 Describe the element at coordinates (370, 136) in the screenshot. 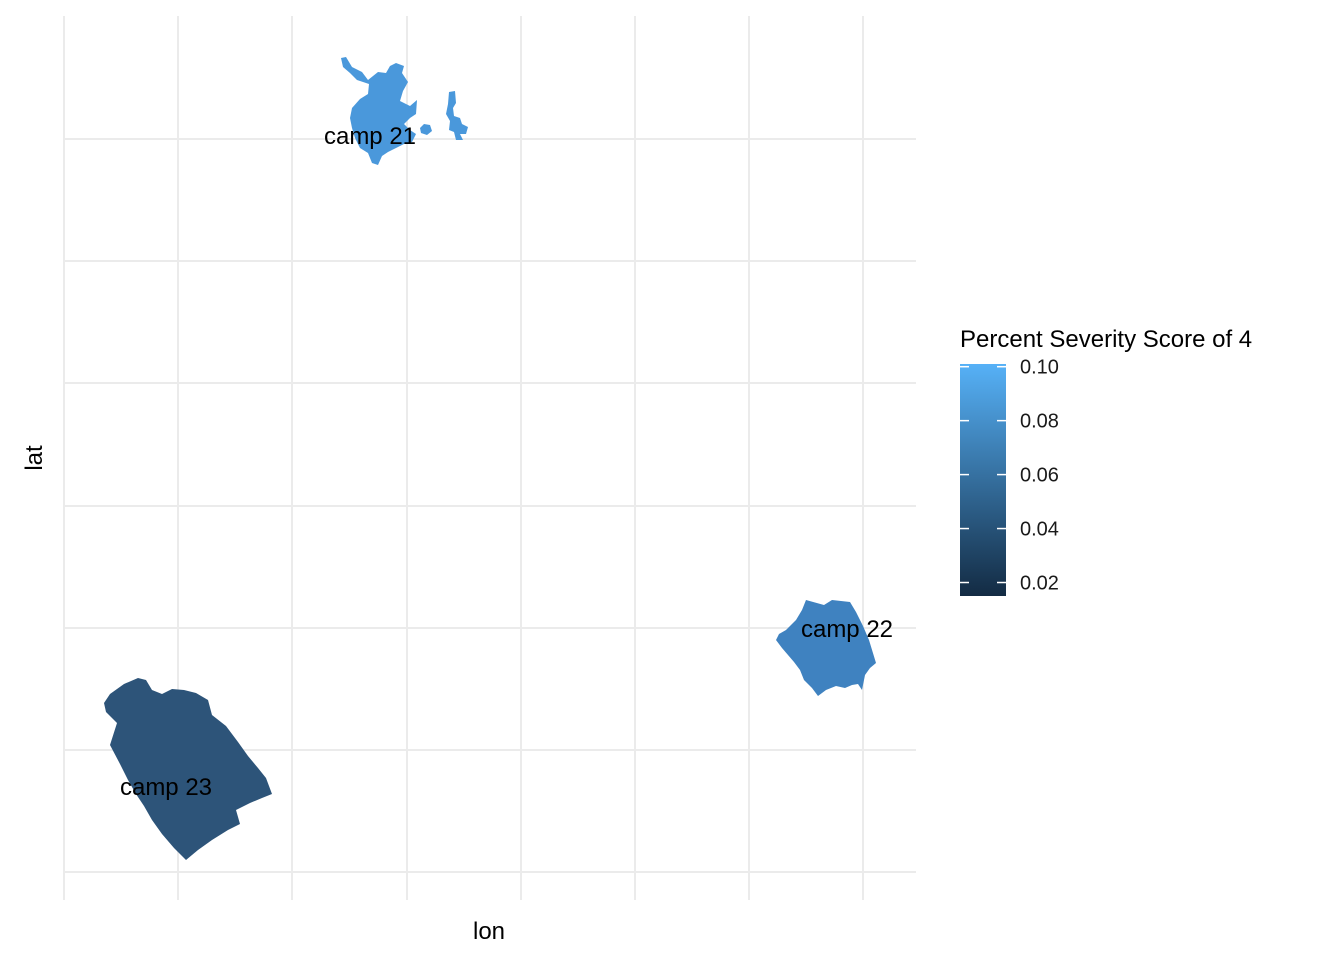

I see `camp-21-label: camp 21` at that location.